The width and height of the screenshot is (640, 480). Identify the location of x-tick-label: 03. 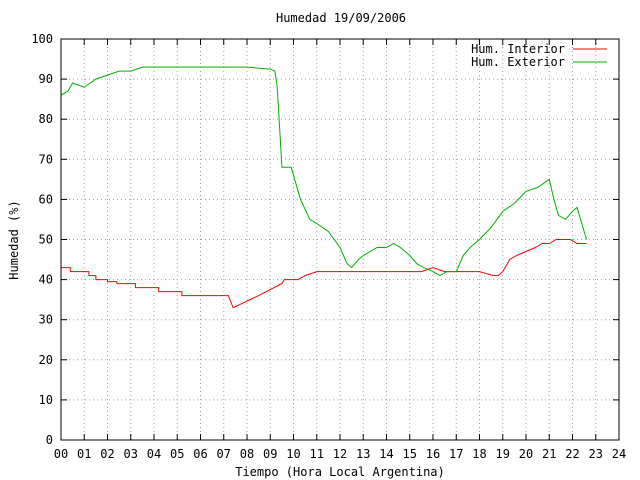
(131, 454).